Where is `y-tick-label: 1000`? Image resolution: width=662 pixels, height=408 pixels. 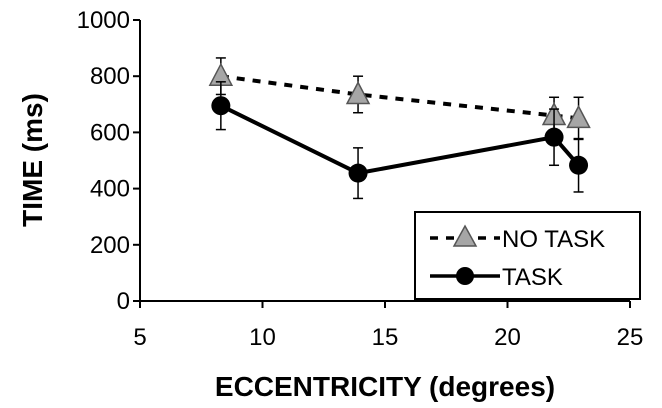
y-tick-label: 1000 is located at coordinates (103, 20).